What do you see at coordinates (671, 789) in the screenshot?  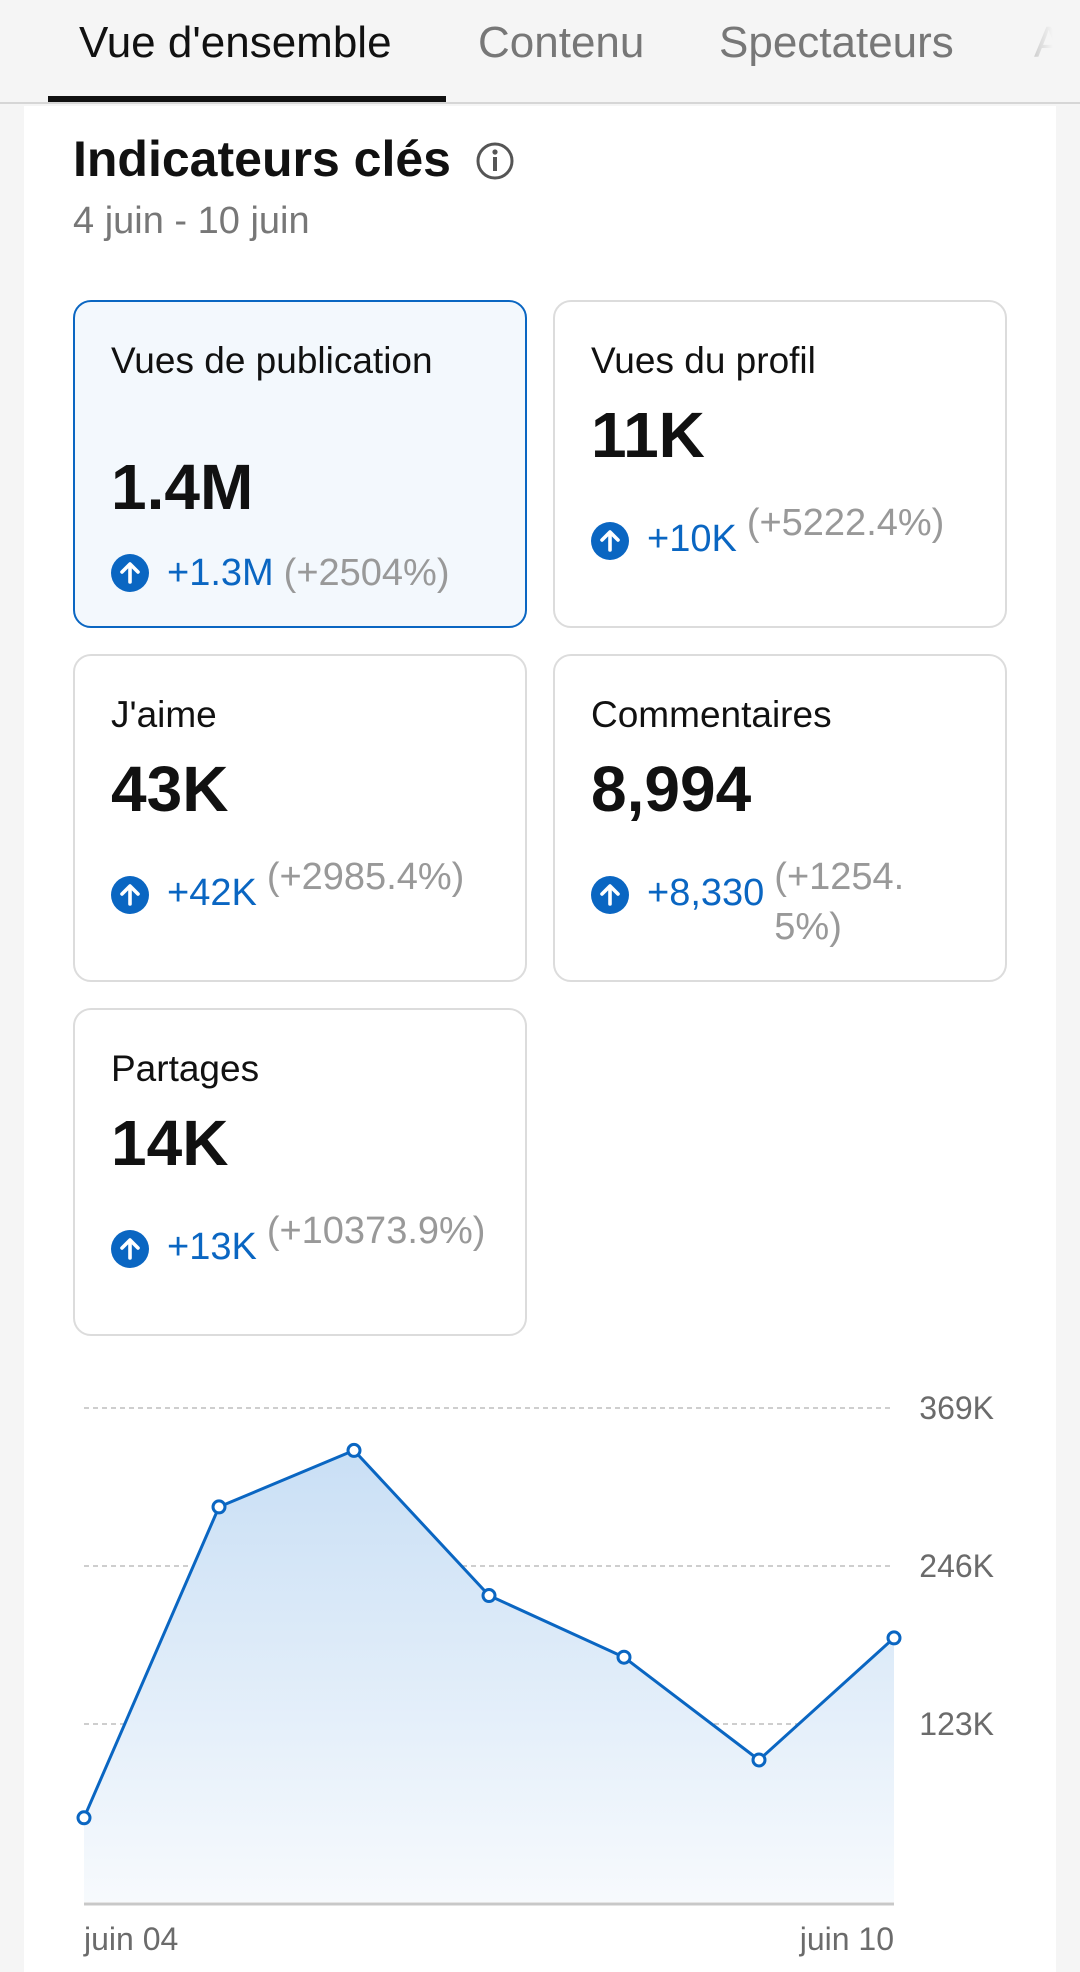 I see `metric-value: 8,994` at bounding box center [671, 789].